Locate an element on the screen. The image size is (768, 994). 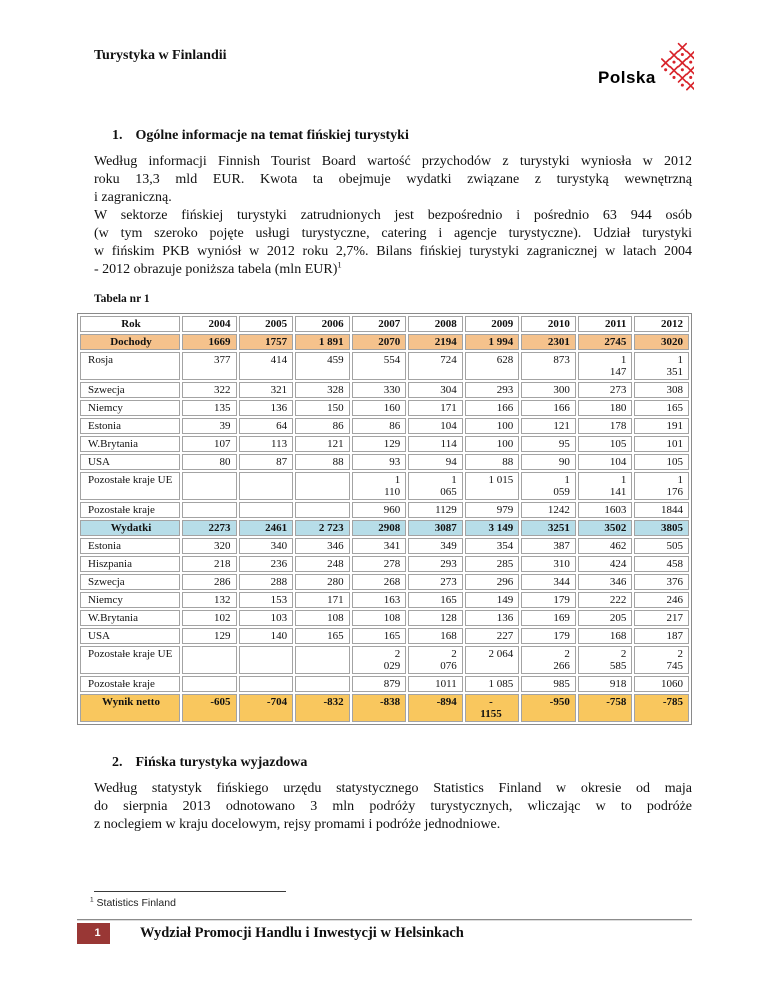
value-cell: 2012 is located at coordinates (661, 324).